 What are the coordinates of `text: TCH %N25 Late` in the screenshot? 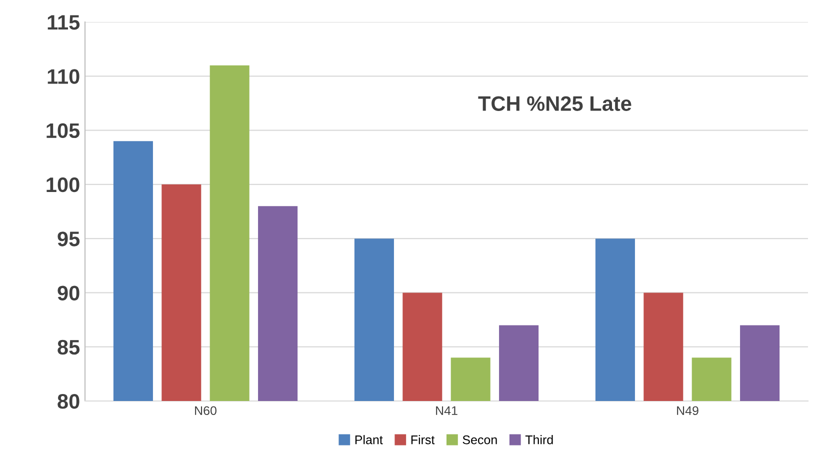 It's located at (555, 103).